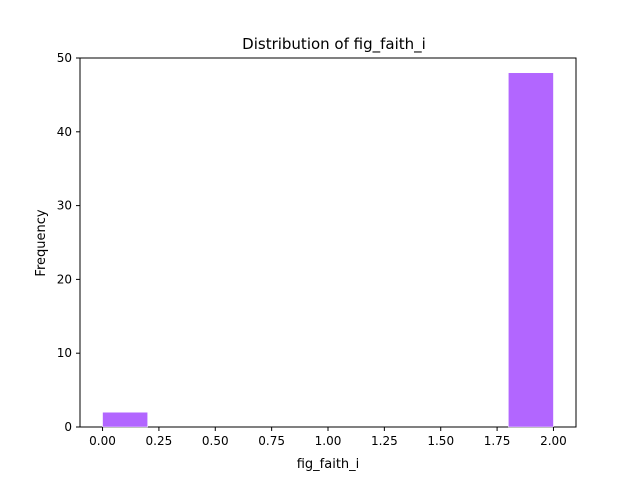  Describe the element at coordinates (384, 441) in the screenshot. I see `x-tick-label: 1.25` at that location.